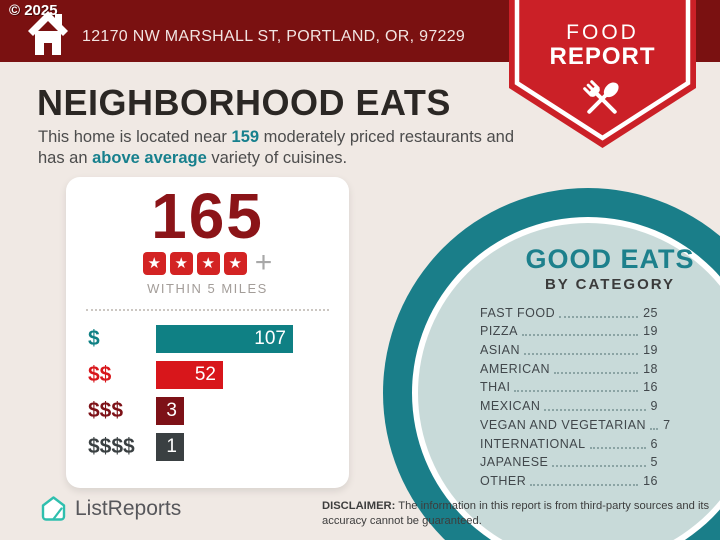  I want to click on price-bar: 52, so click(189, 375).